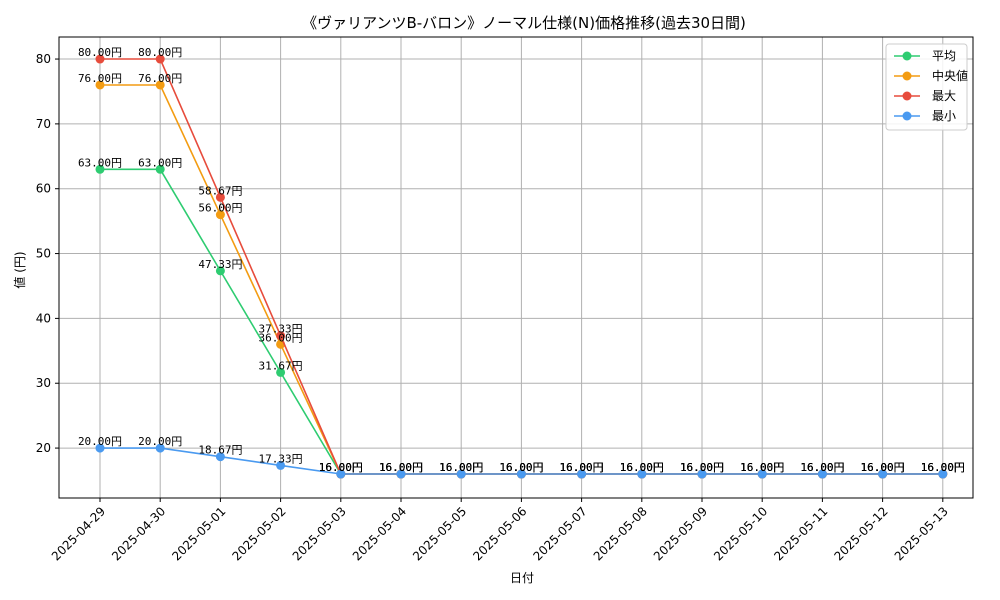 The height and width of the screenshot is (600, 1000). What do you see at coordinates (944, 96) in the screenshot?
I see `legend-label: 最大` at bounding box center [944, 96].